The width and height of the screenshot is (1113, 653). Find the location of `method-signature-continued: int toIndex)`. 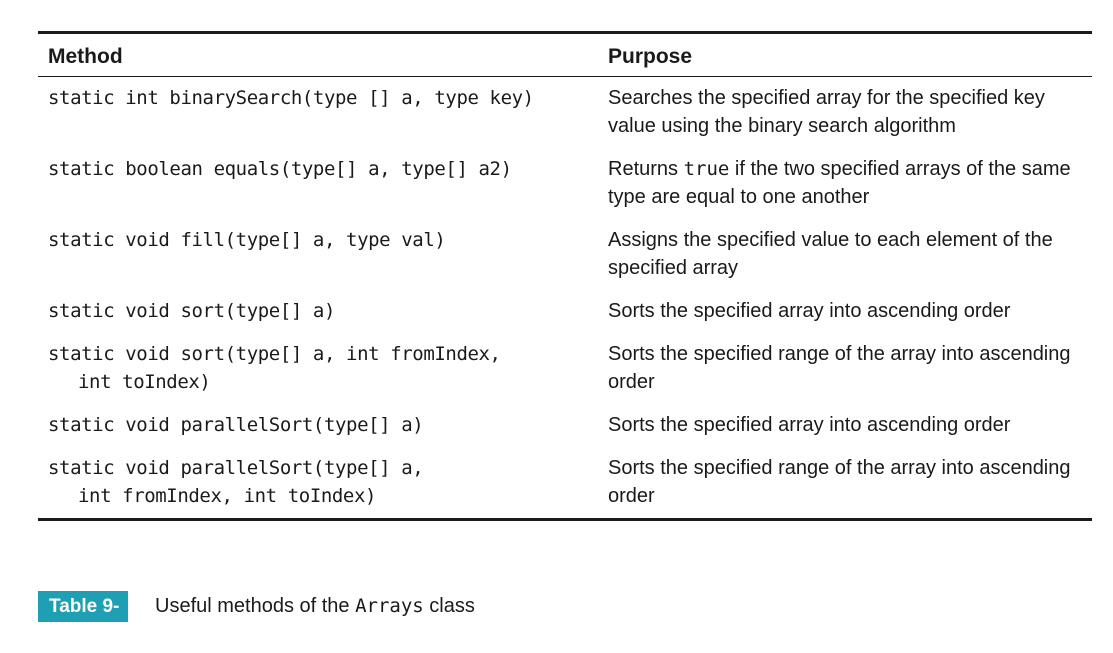

method-signature-continued: int toIndex) is located at coordinates (144, 382).